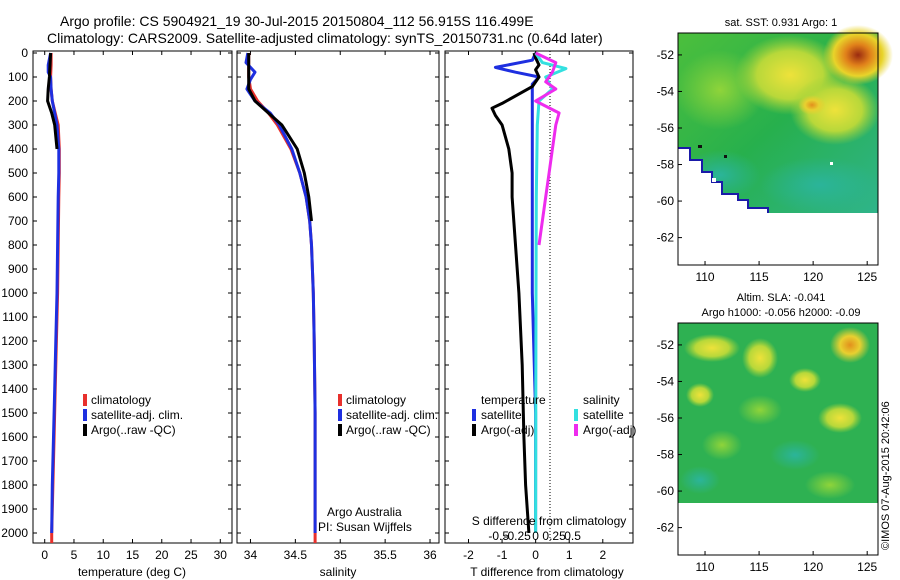 The width and height of the screenshot is (900, 580). Describe the element at coordinates (280, 292) in the screenshot. I see `series-line-satellite-adj-clim-` at that location.